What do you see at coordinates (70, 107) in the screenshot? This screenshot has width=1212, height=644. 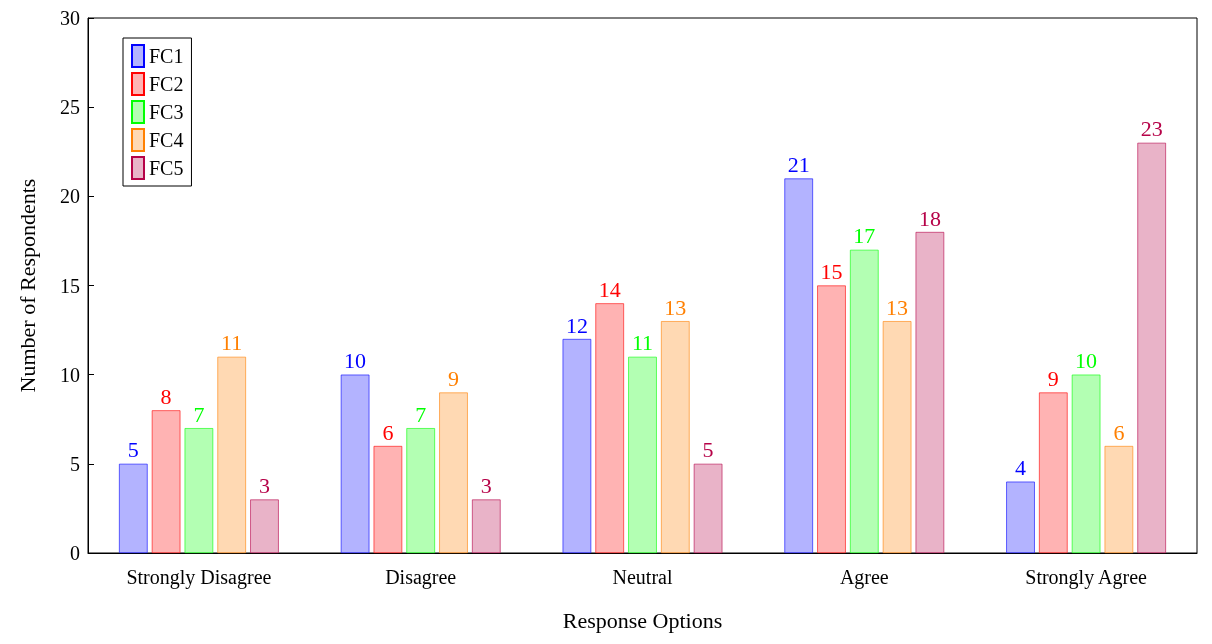 I see `y-tick-label: 25` at bounding box center [70, 107].